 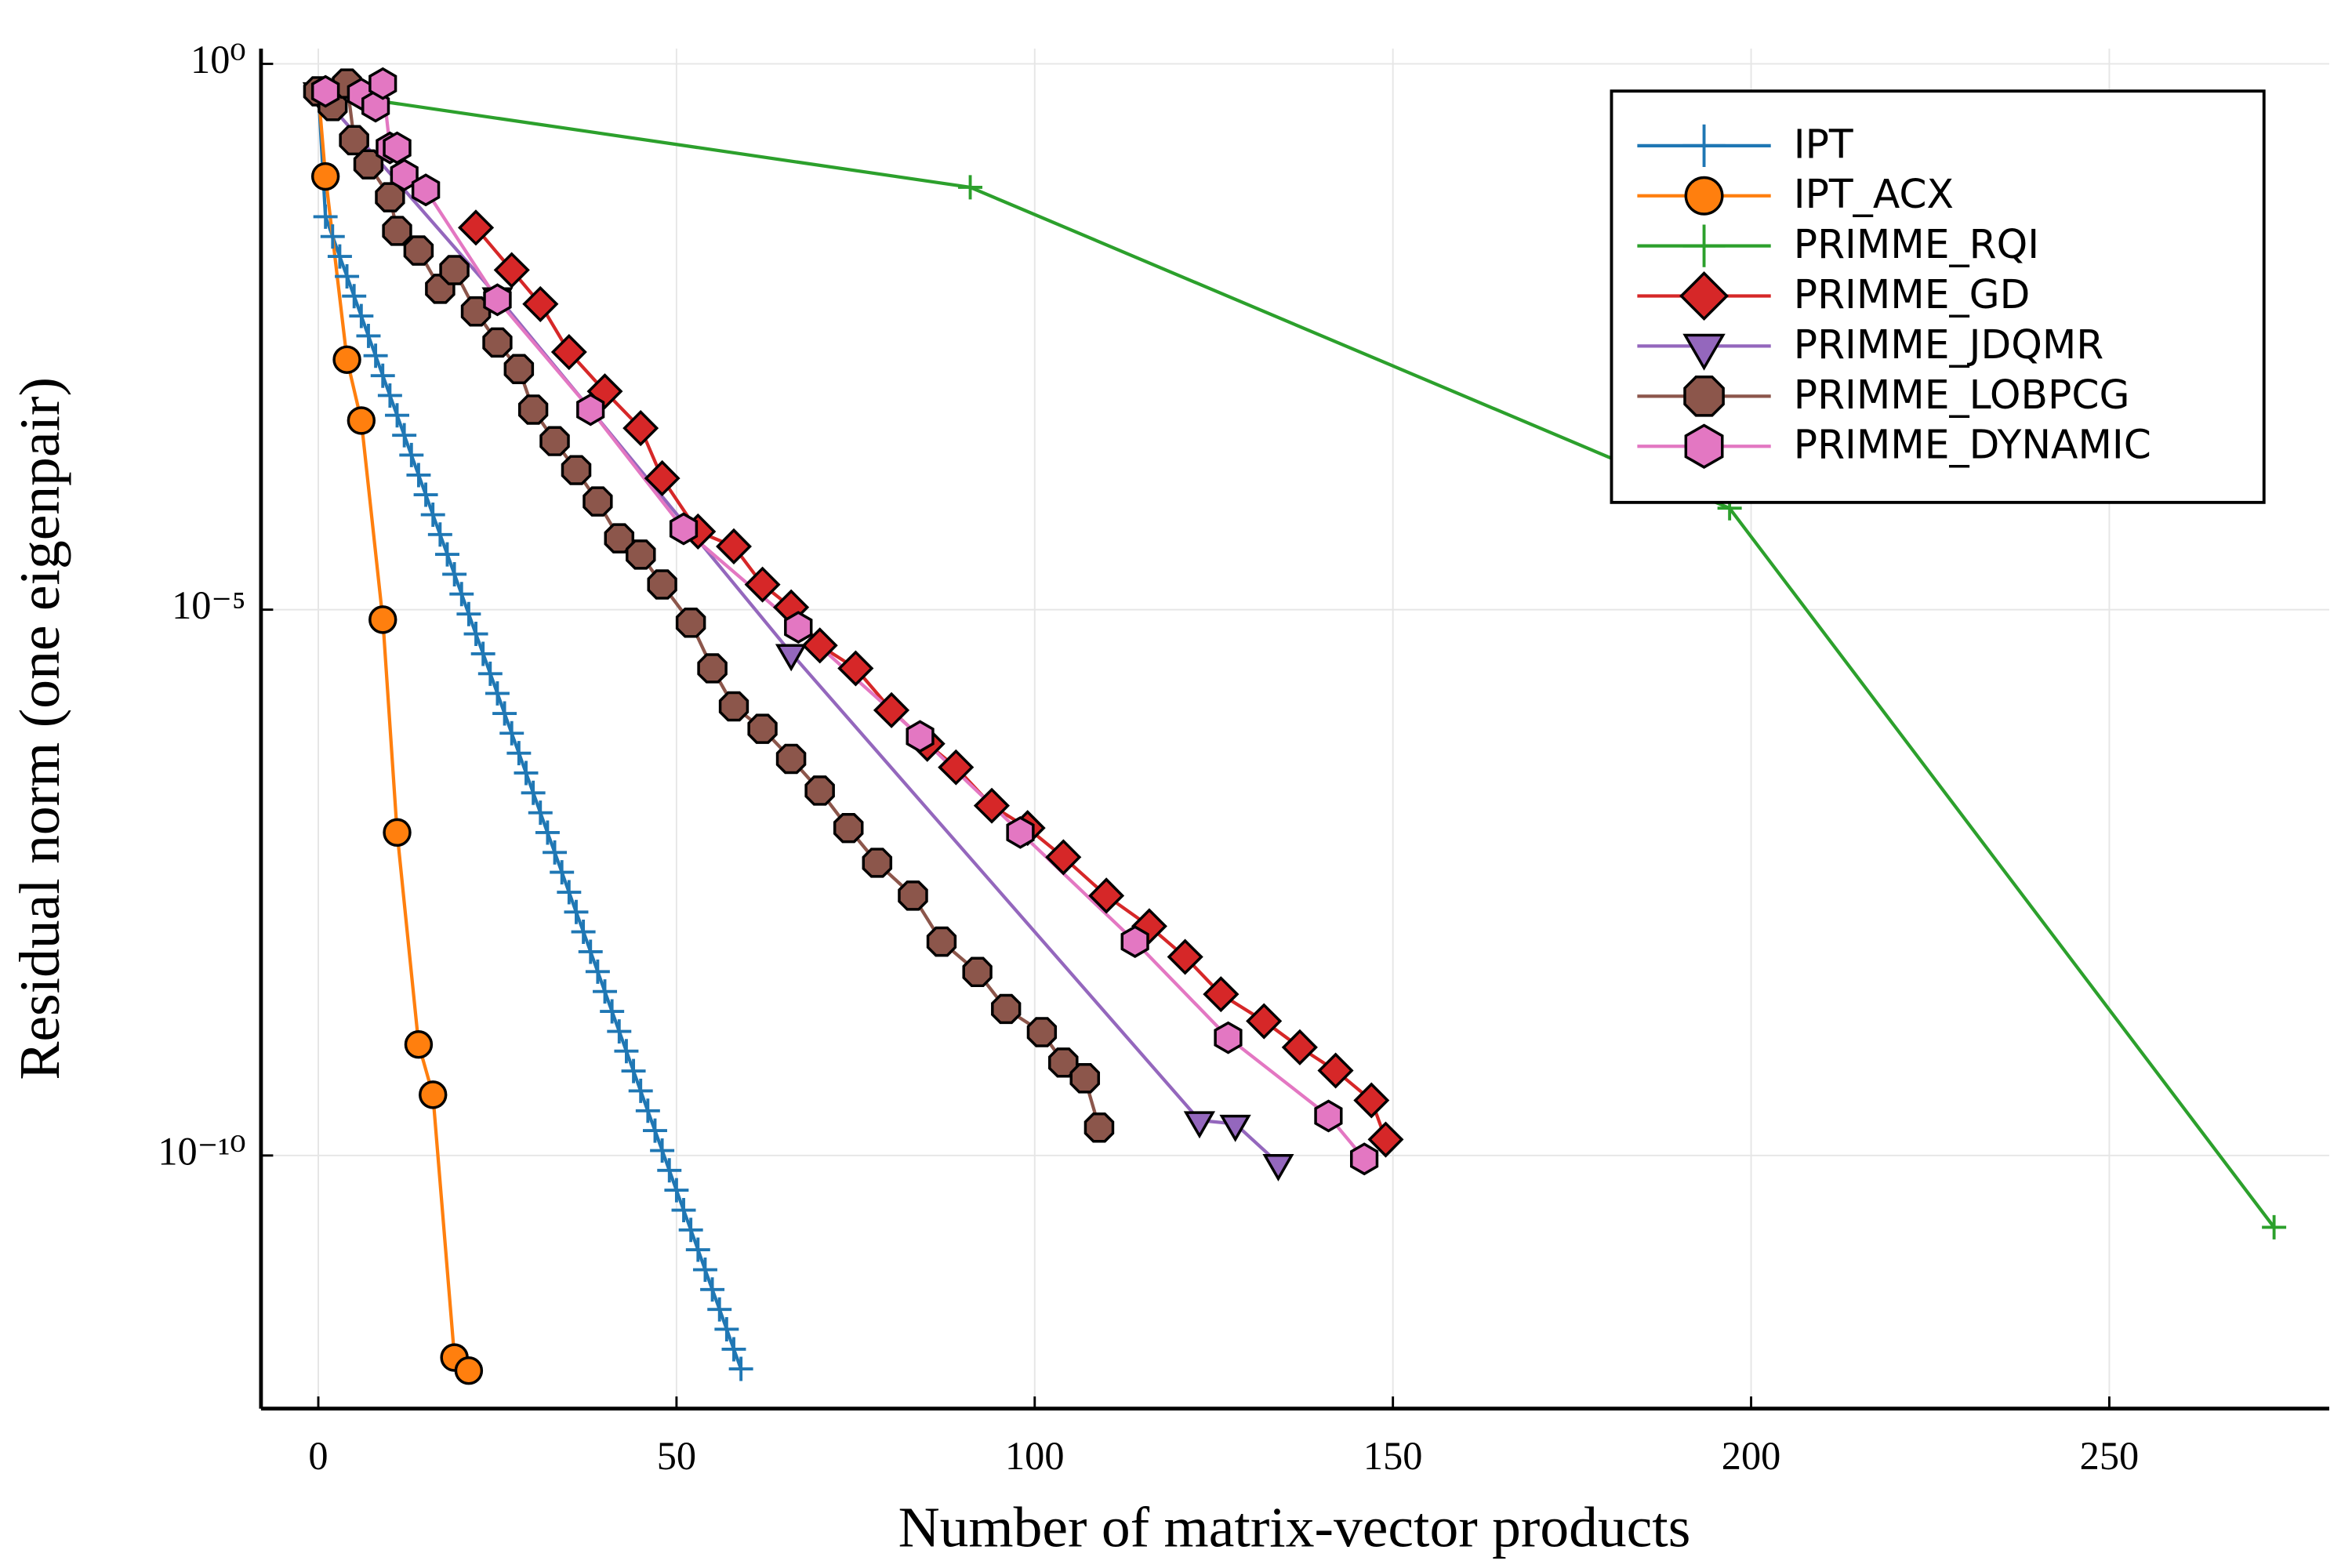 What do you see at coordinates (318, 1456) in the screenshot?
I see `x-tick-label: 0` at bounding box center [318, 1456].